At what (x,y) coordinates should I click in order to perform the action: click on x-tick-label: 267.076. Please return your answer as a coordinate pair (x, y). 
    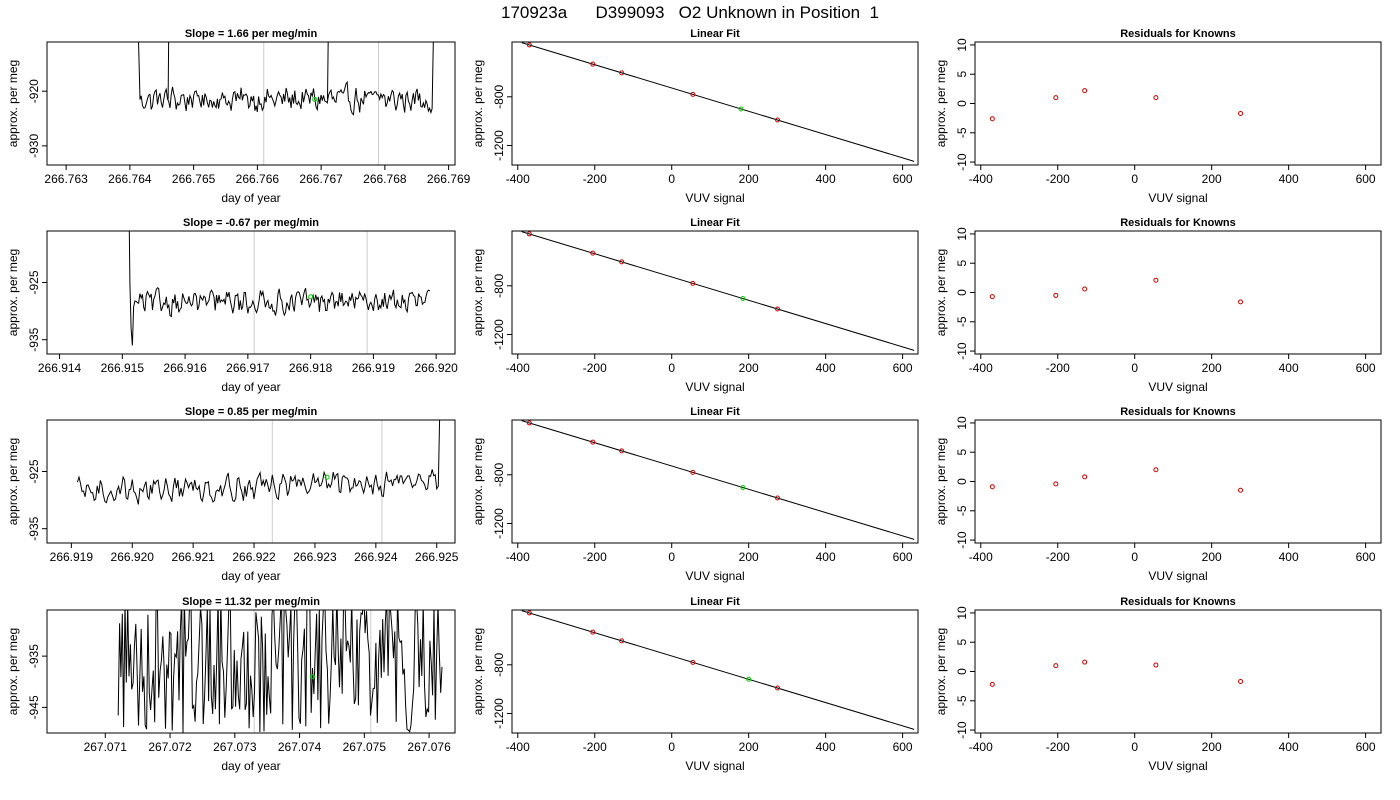
    Looking at the image, I should click on (429, 747).